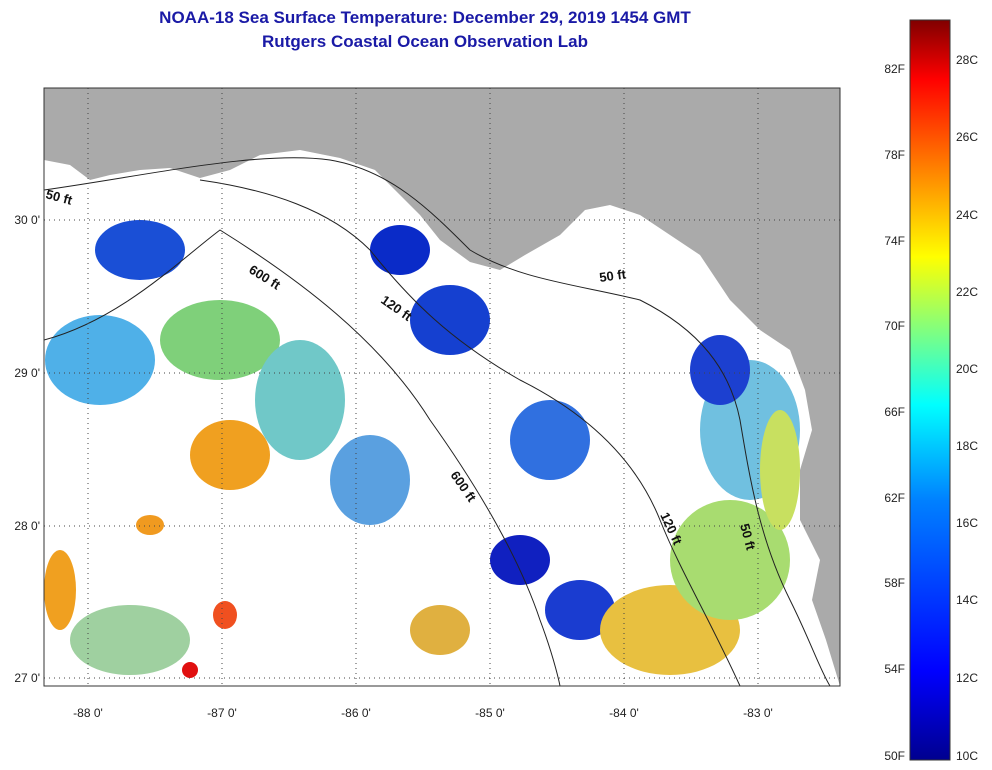  What do you see at coordinates (967, 756) in the screenshot?
I see `colorbar-c-label: 10C` at bounding box center [967, 756].